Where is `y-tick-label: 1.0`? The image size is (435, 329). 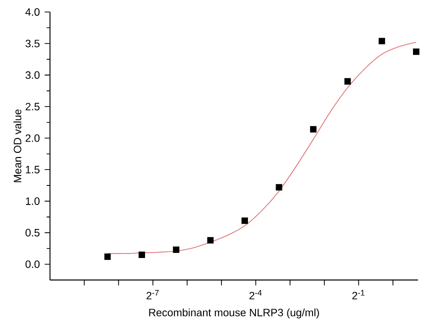
y-tick-label: 1.0 is located at coordinates (33, 201).